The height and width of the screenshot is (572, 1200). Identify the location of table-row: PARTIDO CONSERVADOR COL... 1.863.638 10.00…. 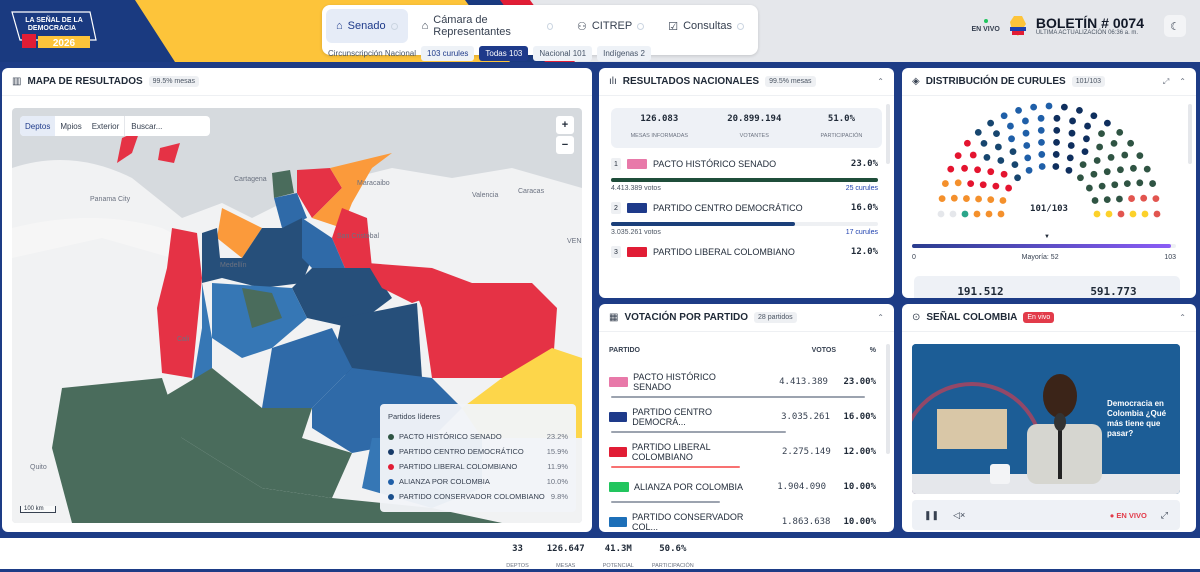
(746, 520).